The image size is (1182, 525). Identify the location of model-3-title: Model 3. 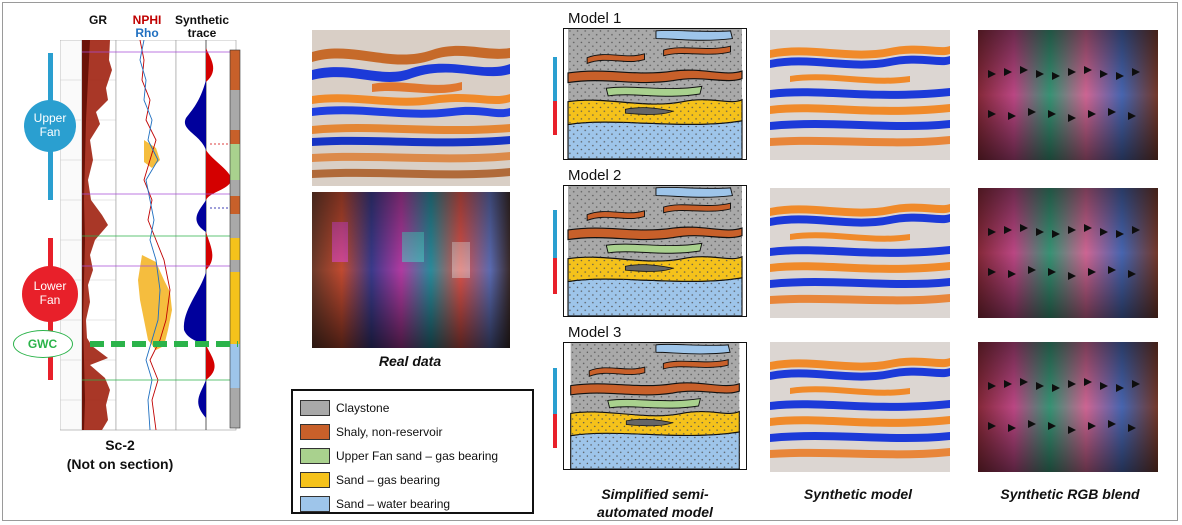
(595, 332).